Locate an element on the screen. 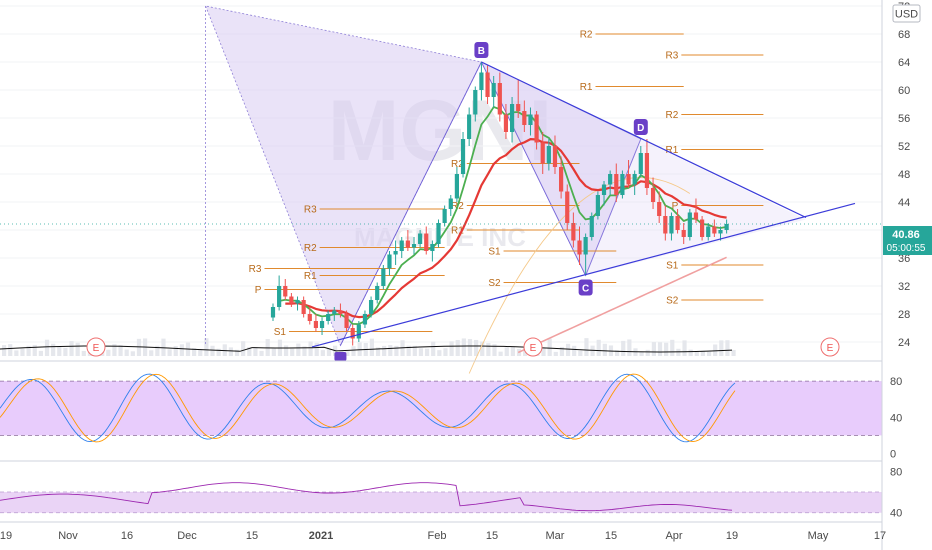 The width and height of the screenshot is (932, 550). time-axis: 19 Nov 16 Dec 15 2021 Feb 15 Mar 15 Apr 19 May 17 is located at coordinates (443, 536).